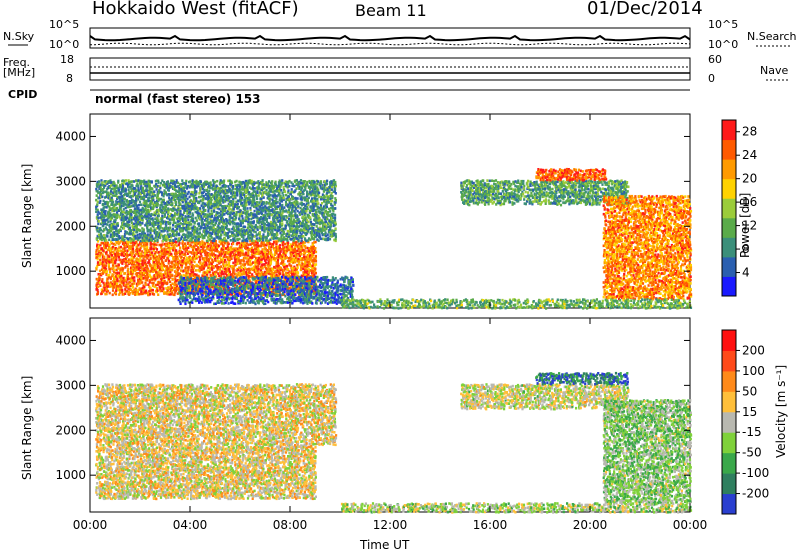 The height and width of the screenshot is (554, 800). I want to click on nsearch-tick-high: 10^5, so click(723, 24).